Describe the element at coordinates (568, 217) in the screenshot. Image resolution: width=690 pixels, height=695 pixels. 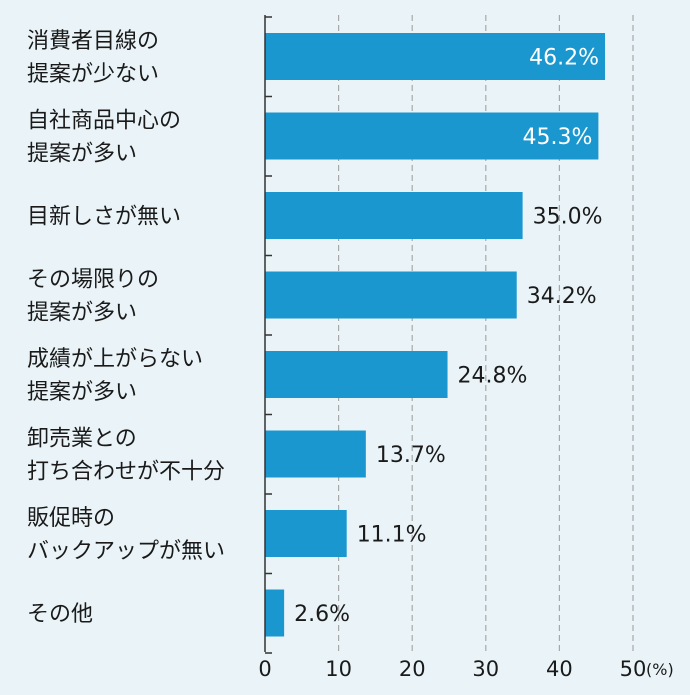
I see `value-label-3: 35.0%` at that location.